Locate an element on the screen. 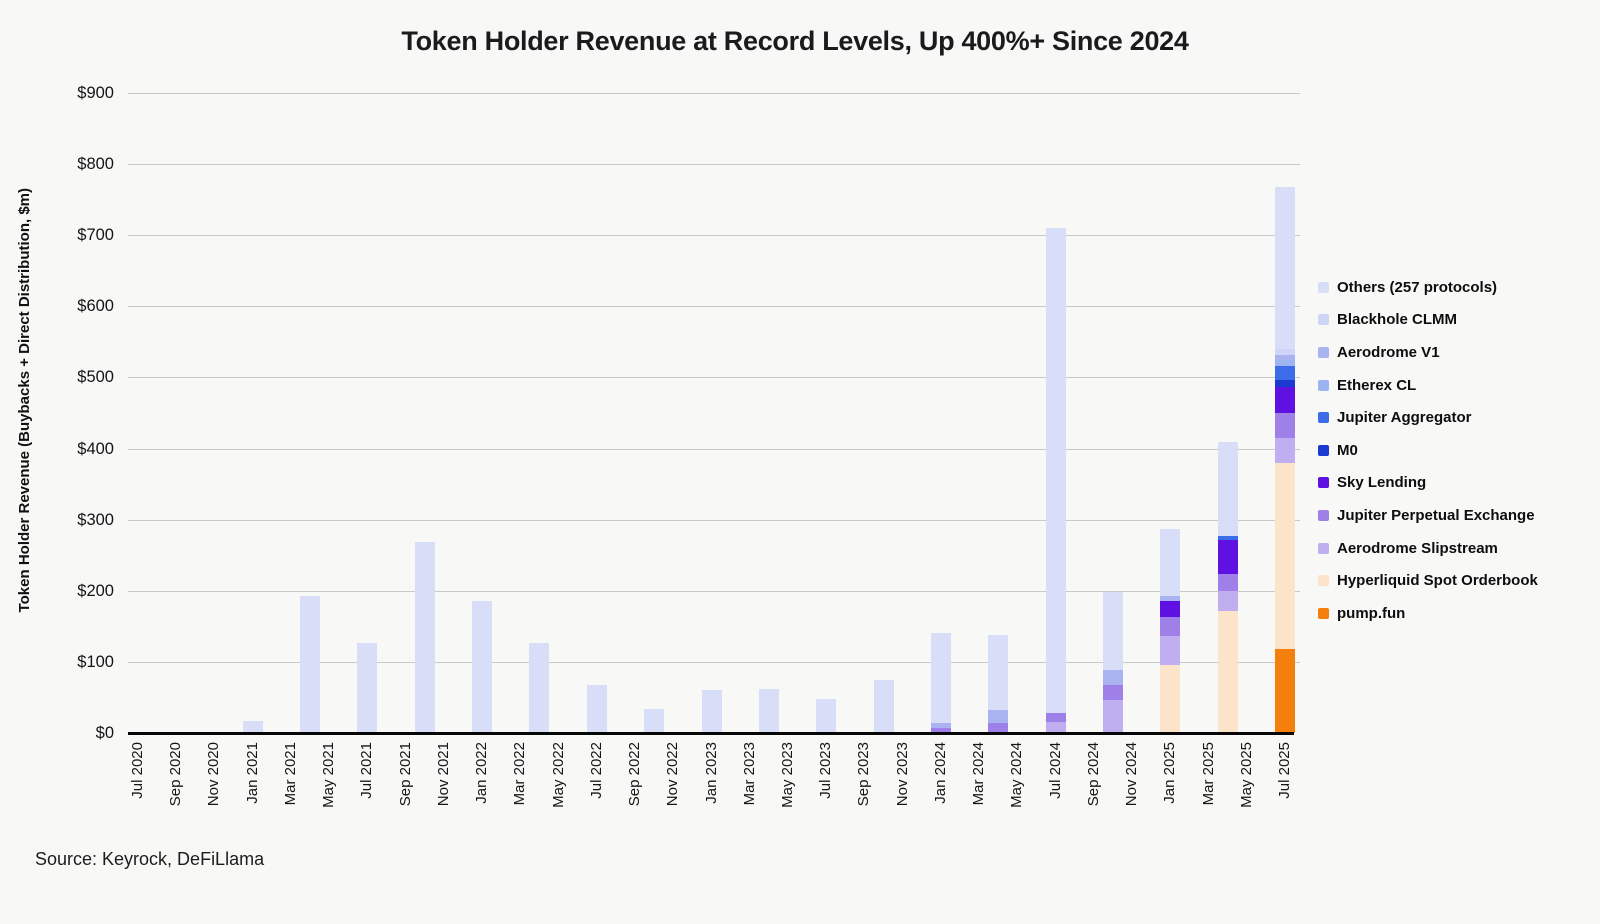  bar-apr-2021 is located at coordinates (310, 664).